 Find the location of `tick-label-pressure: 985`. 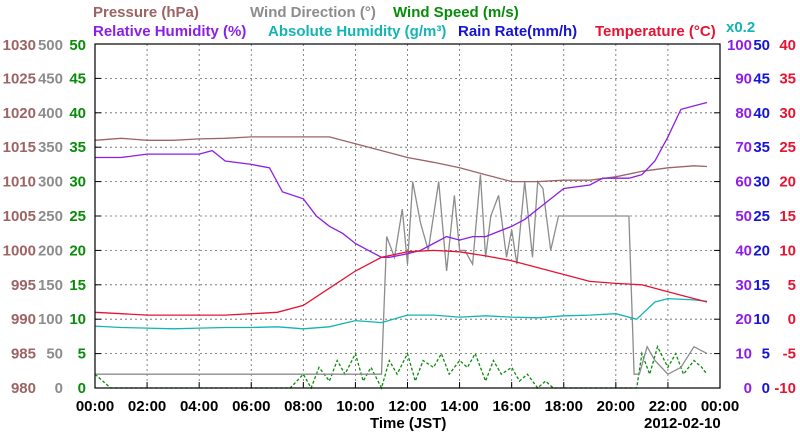

tick-label-pressure: 985 is located at coordinates (23, 354).